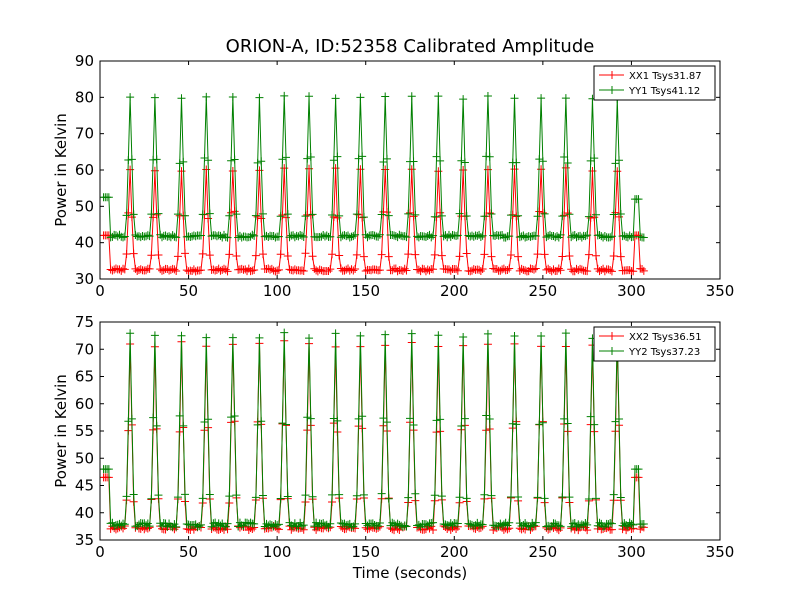  Describe the element at coordinates (664, 91) in the screenshot. I see `legend-entry: YY1 Tsys41.12` at that location.